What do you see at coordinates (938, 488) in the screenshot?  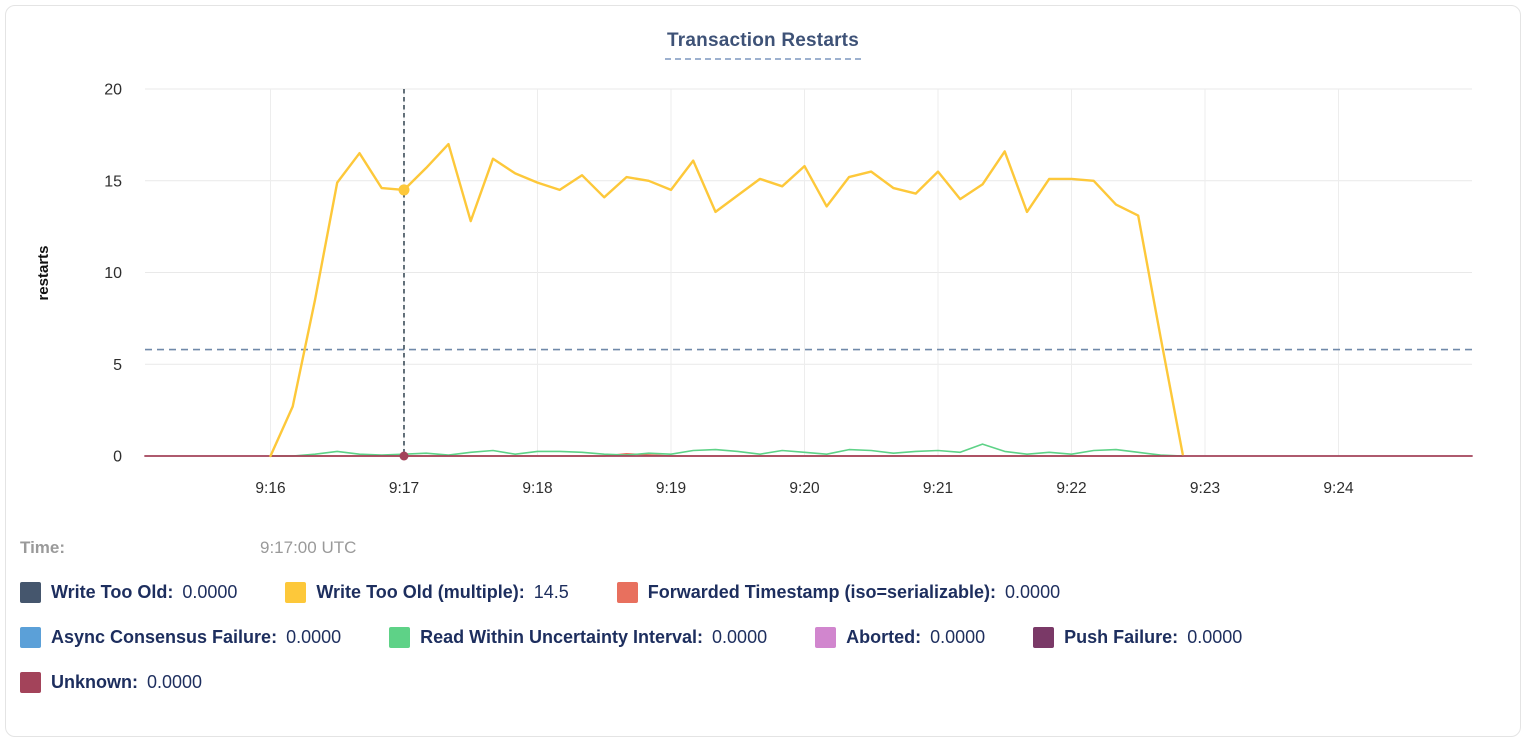 I see `x-tick-label: 9:21` at bounding box center [938, 488].